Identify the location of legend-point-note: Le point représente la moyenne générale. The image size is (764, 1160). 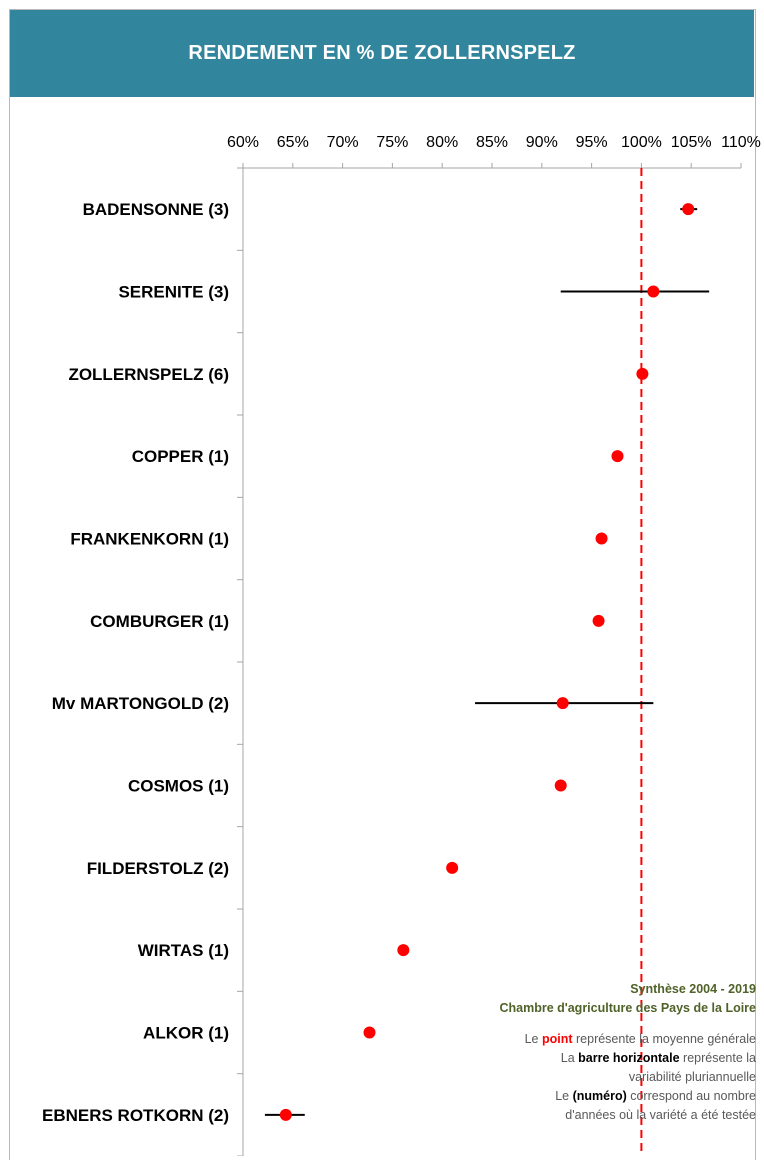
(640, 1039).